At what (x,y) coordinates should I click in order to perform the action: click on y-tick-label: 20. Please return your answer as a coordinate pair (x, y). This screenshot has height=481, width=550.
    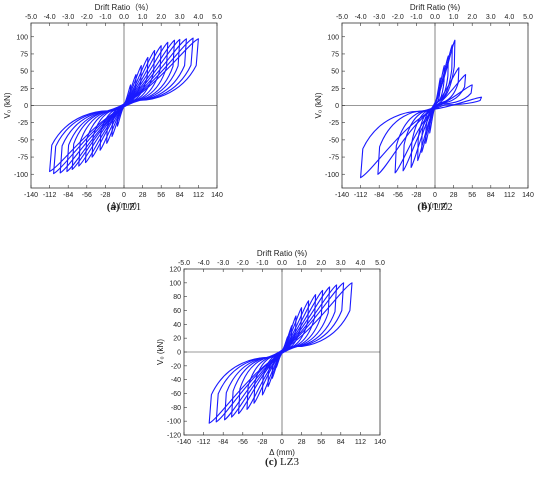
    Looking at the image, I should click on (177, 339).